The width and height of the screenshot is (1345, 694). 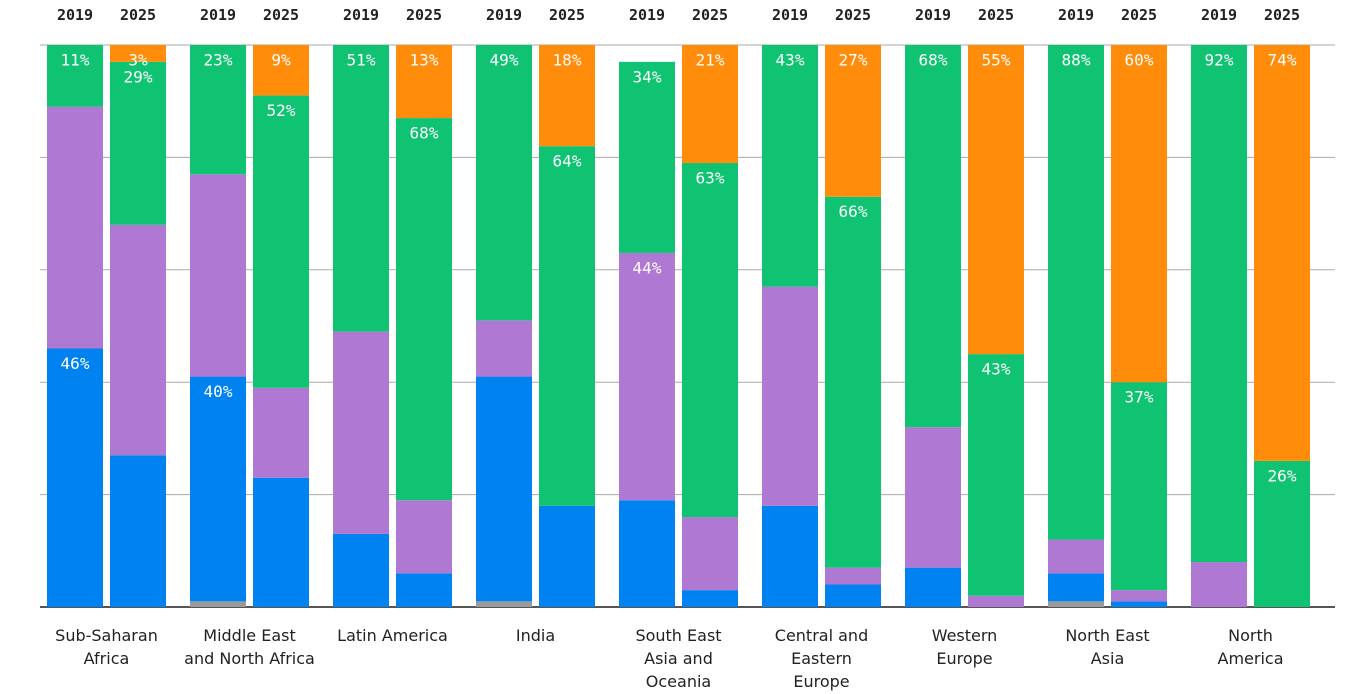 I want to click on x-tick-label: Latin America, so click(x=392, y=635).